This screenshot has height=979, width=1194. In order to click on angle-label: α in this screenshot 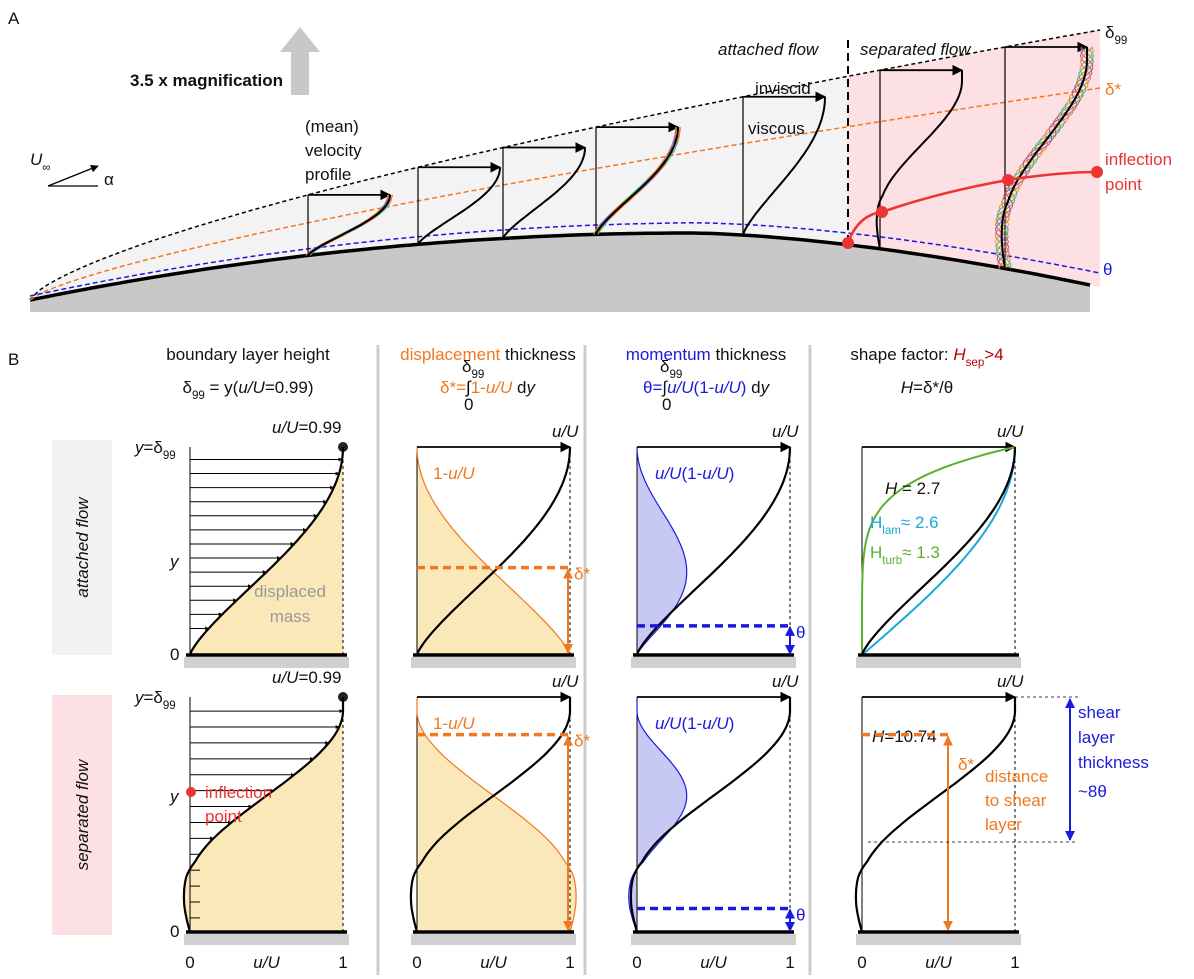, I will do `click(109, 179)`.